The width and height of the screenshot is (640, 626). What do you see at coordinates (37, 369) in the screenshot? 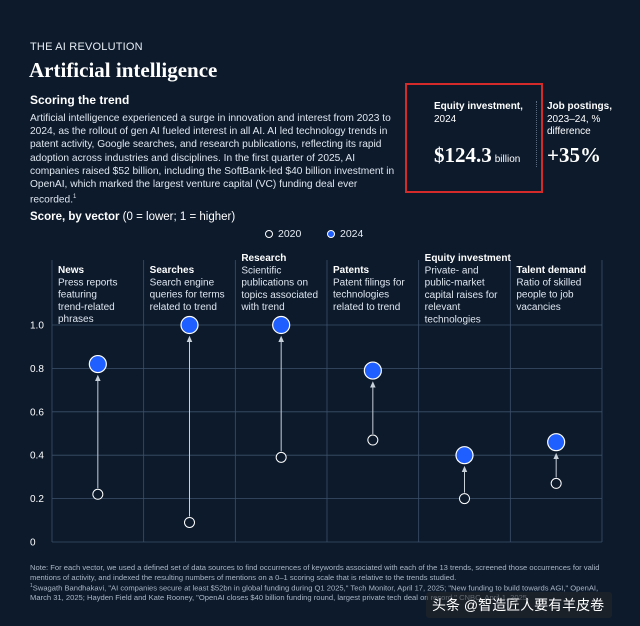
I see `y-tick-label: 0.8` at bounding box center [37, 369].